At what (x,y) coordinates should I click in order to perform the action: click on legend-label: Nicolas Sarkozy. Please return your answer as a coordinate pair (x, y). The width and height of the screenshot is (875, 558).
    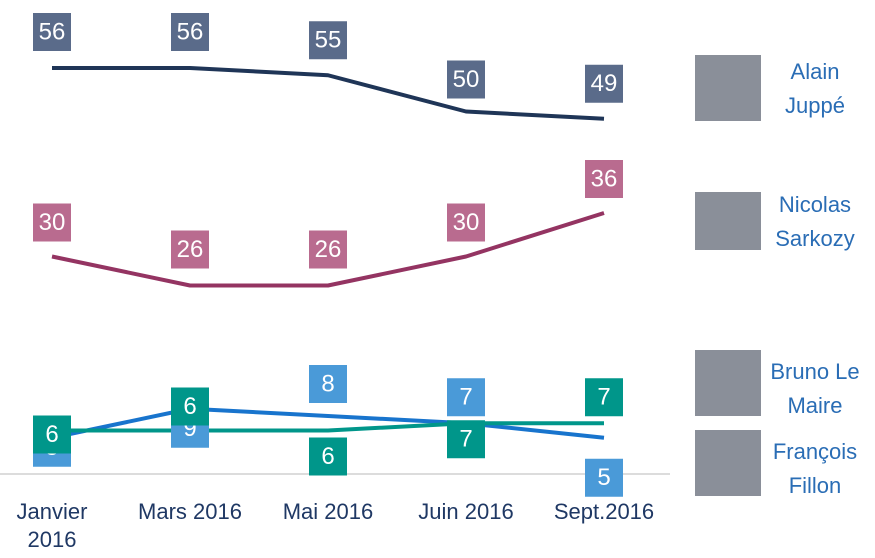
    Looking at the image, I should click on (815, 221).